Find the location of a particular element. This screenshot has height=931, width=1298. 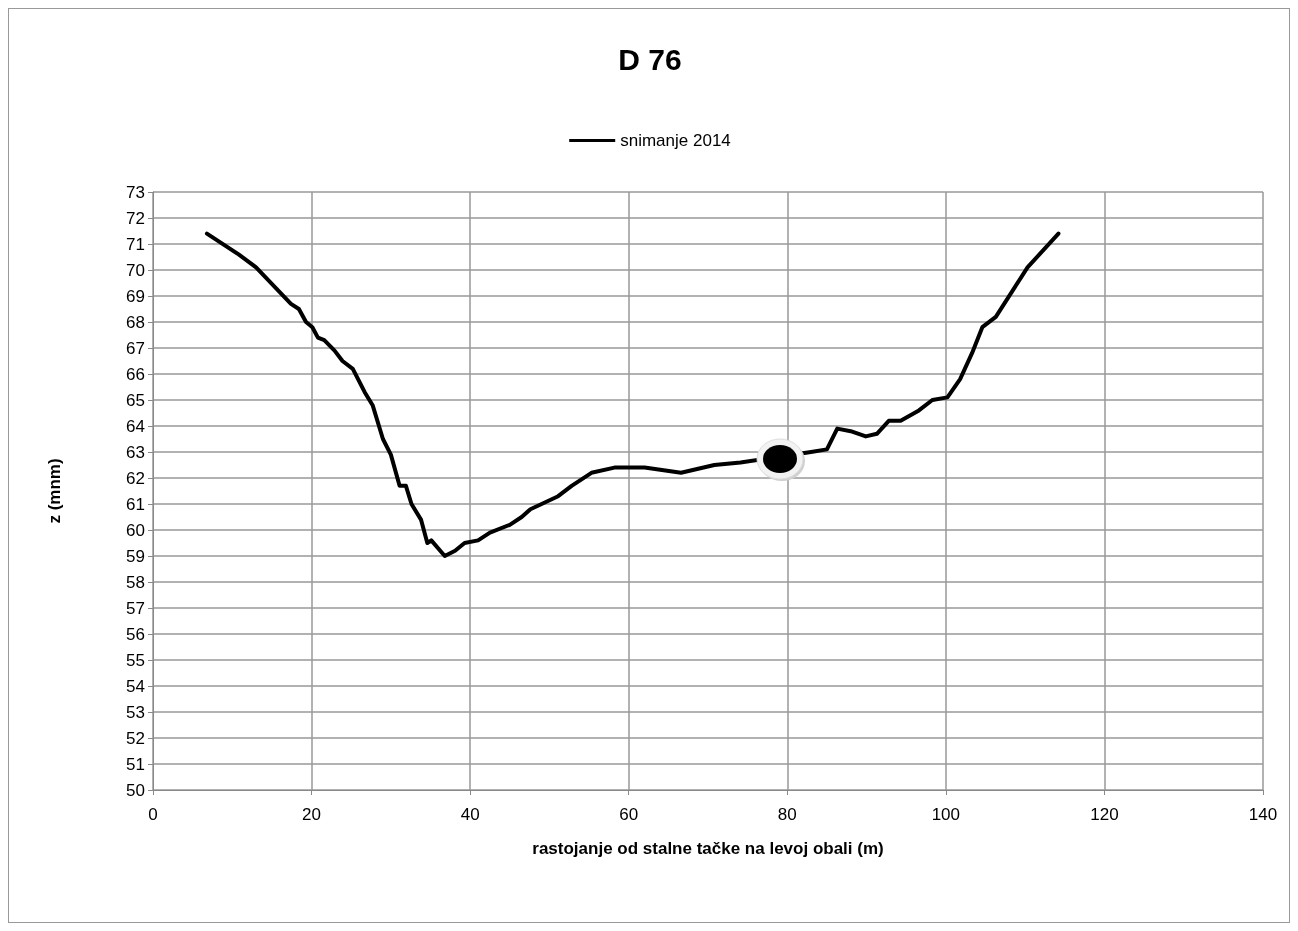

y-tick-label: 51 is located at coordinates (135, 764).